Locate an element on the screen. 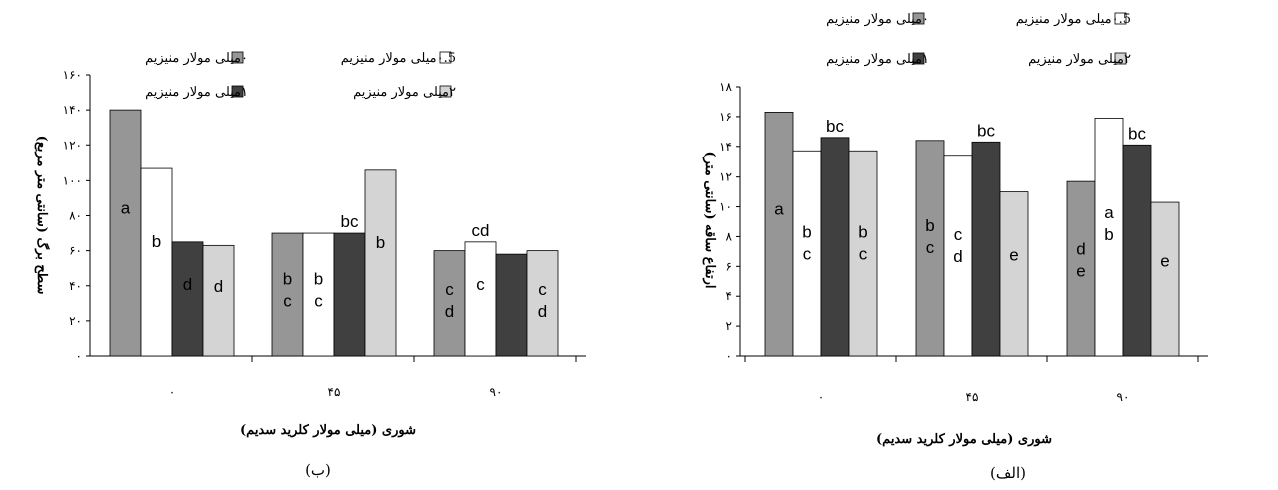 This screenshot has width=1278, height=490. y-tick-label: ۱۶ is located at coordinates (725, 117).